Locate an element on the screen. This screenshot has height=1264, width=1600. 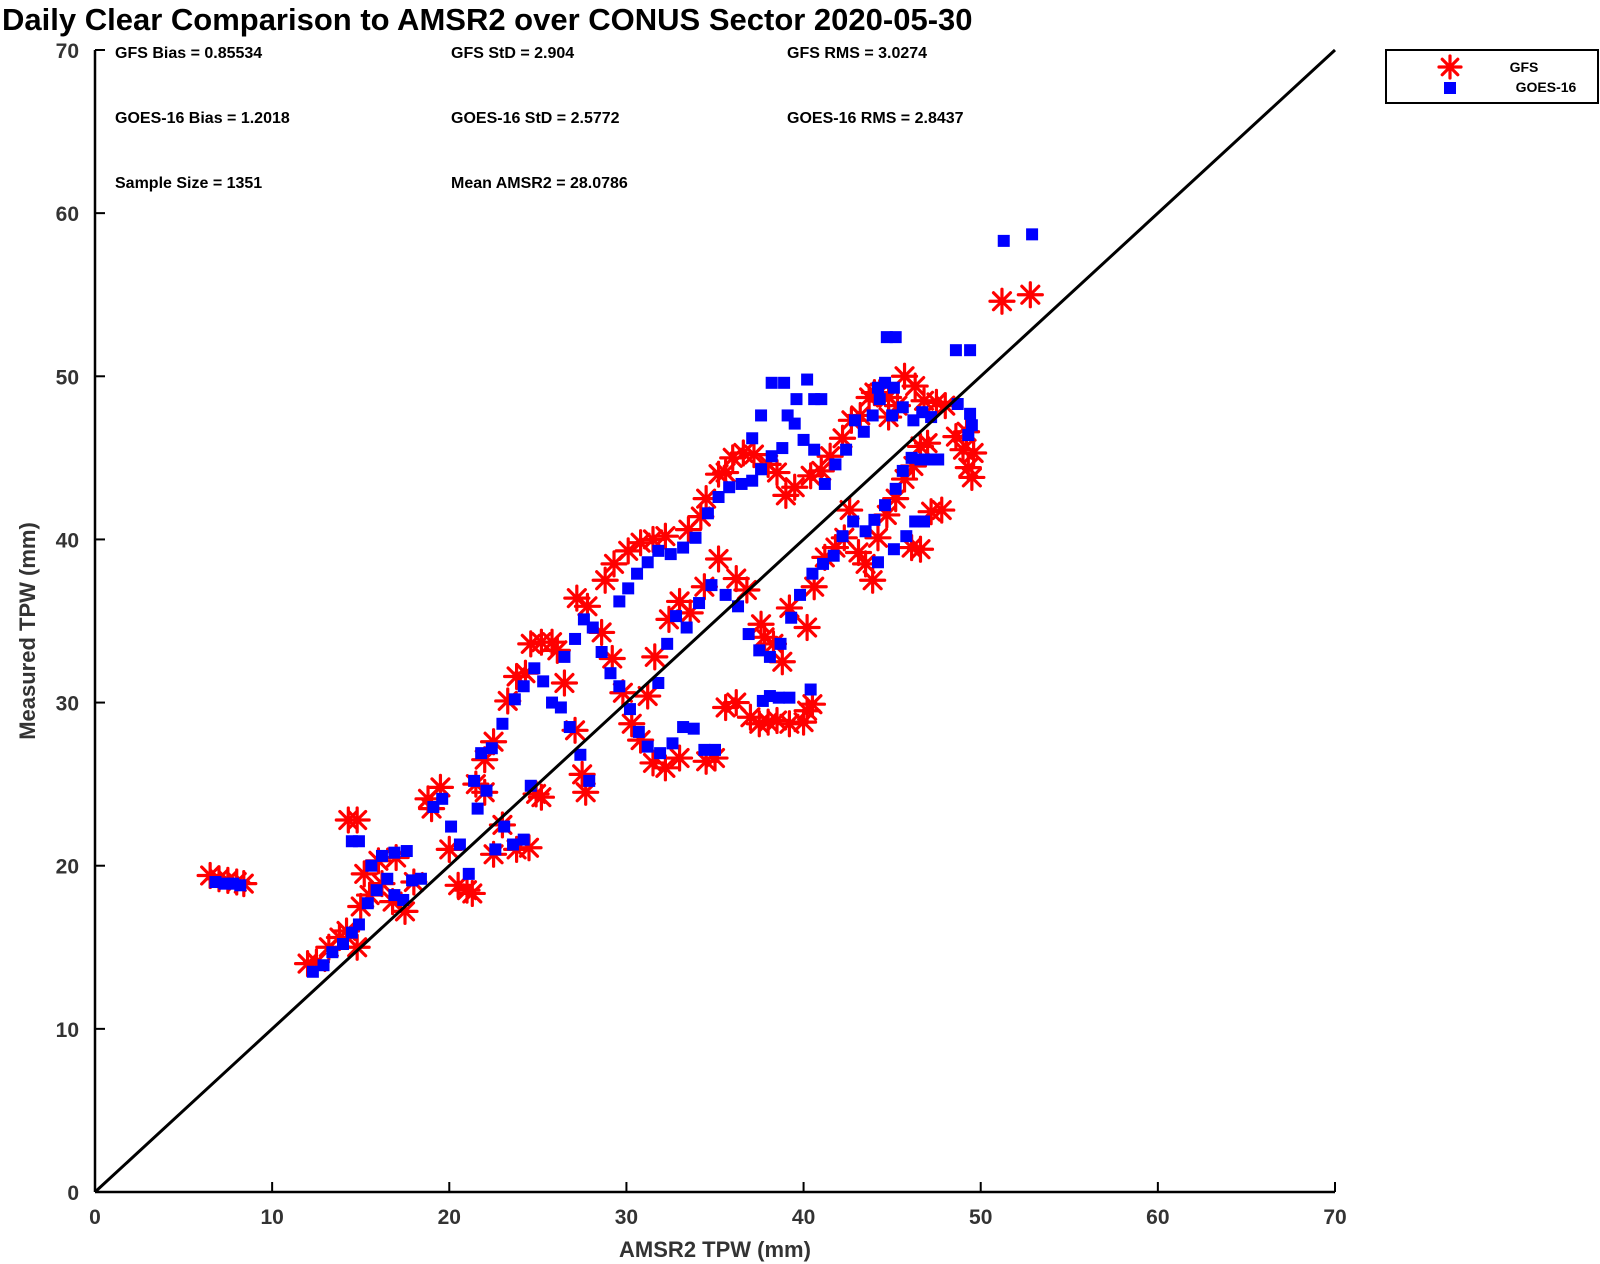
y-tick-label: 40 is located at coordinates (67, 540).